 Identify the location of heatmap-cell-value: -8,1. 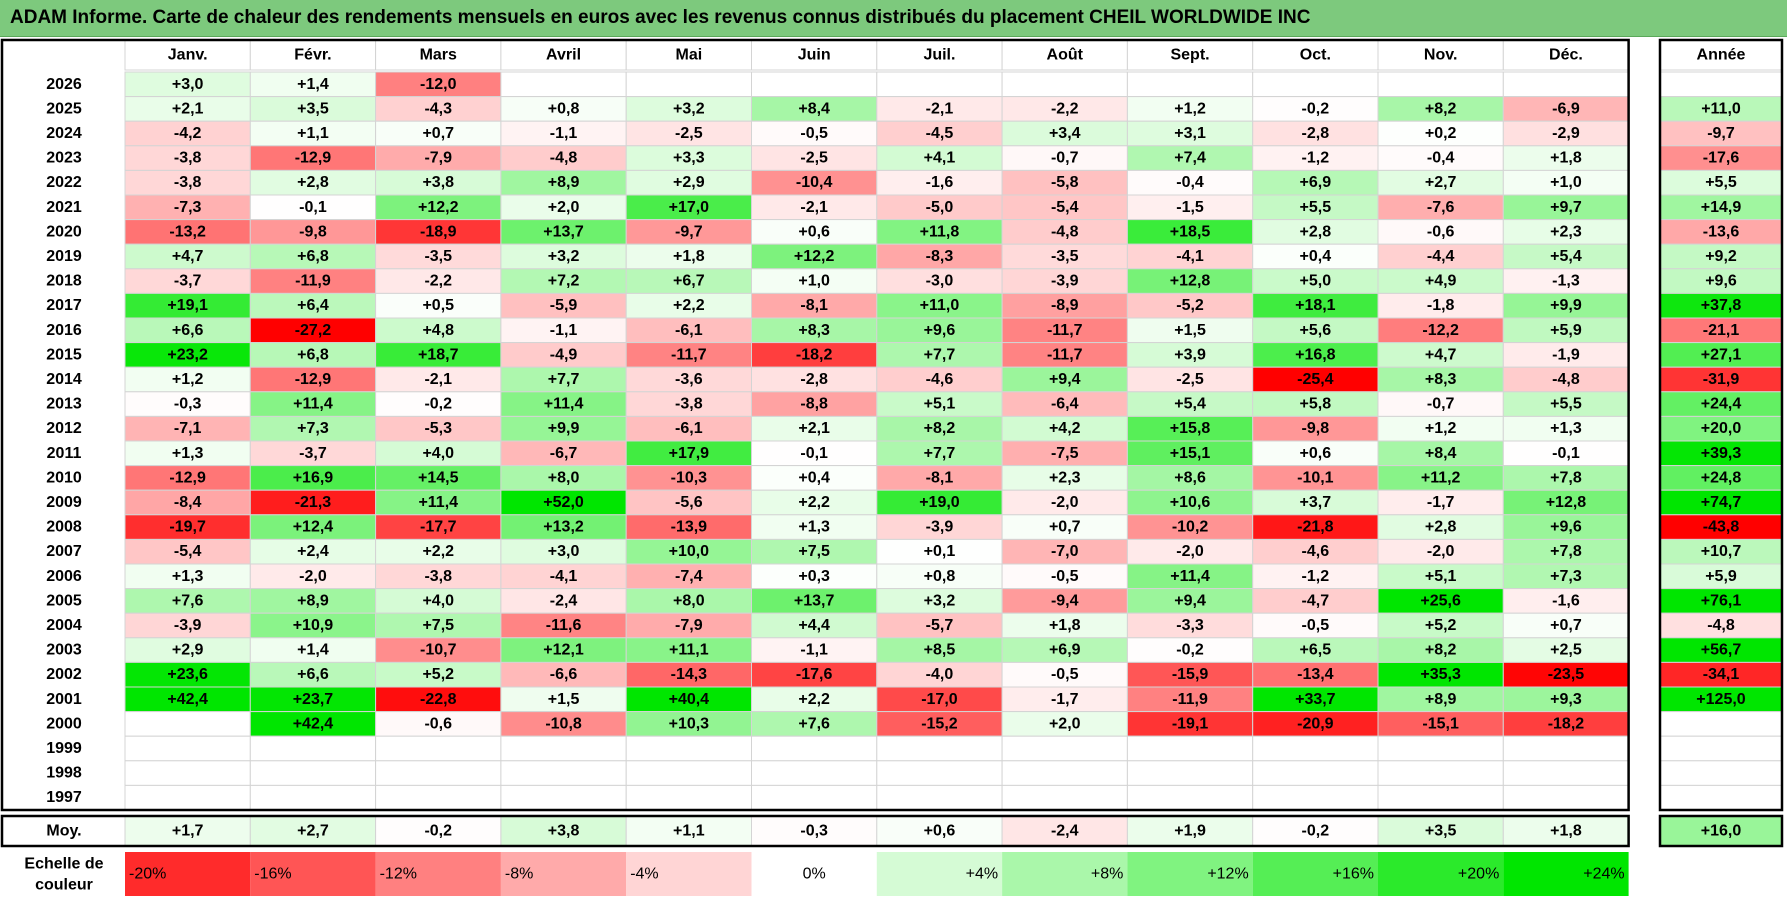
(814, 305).